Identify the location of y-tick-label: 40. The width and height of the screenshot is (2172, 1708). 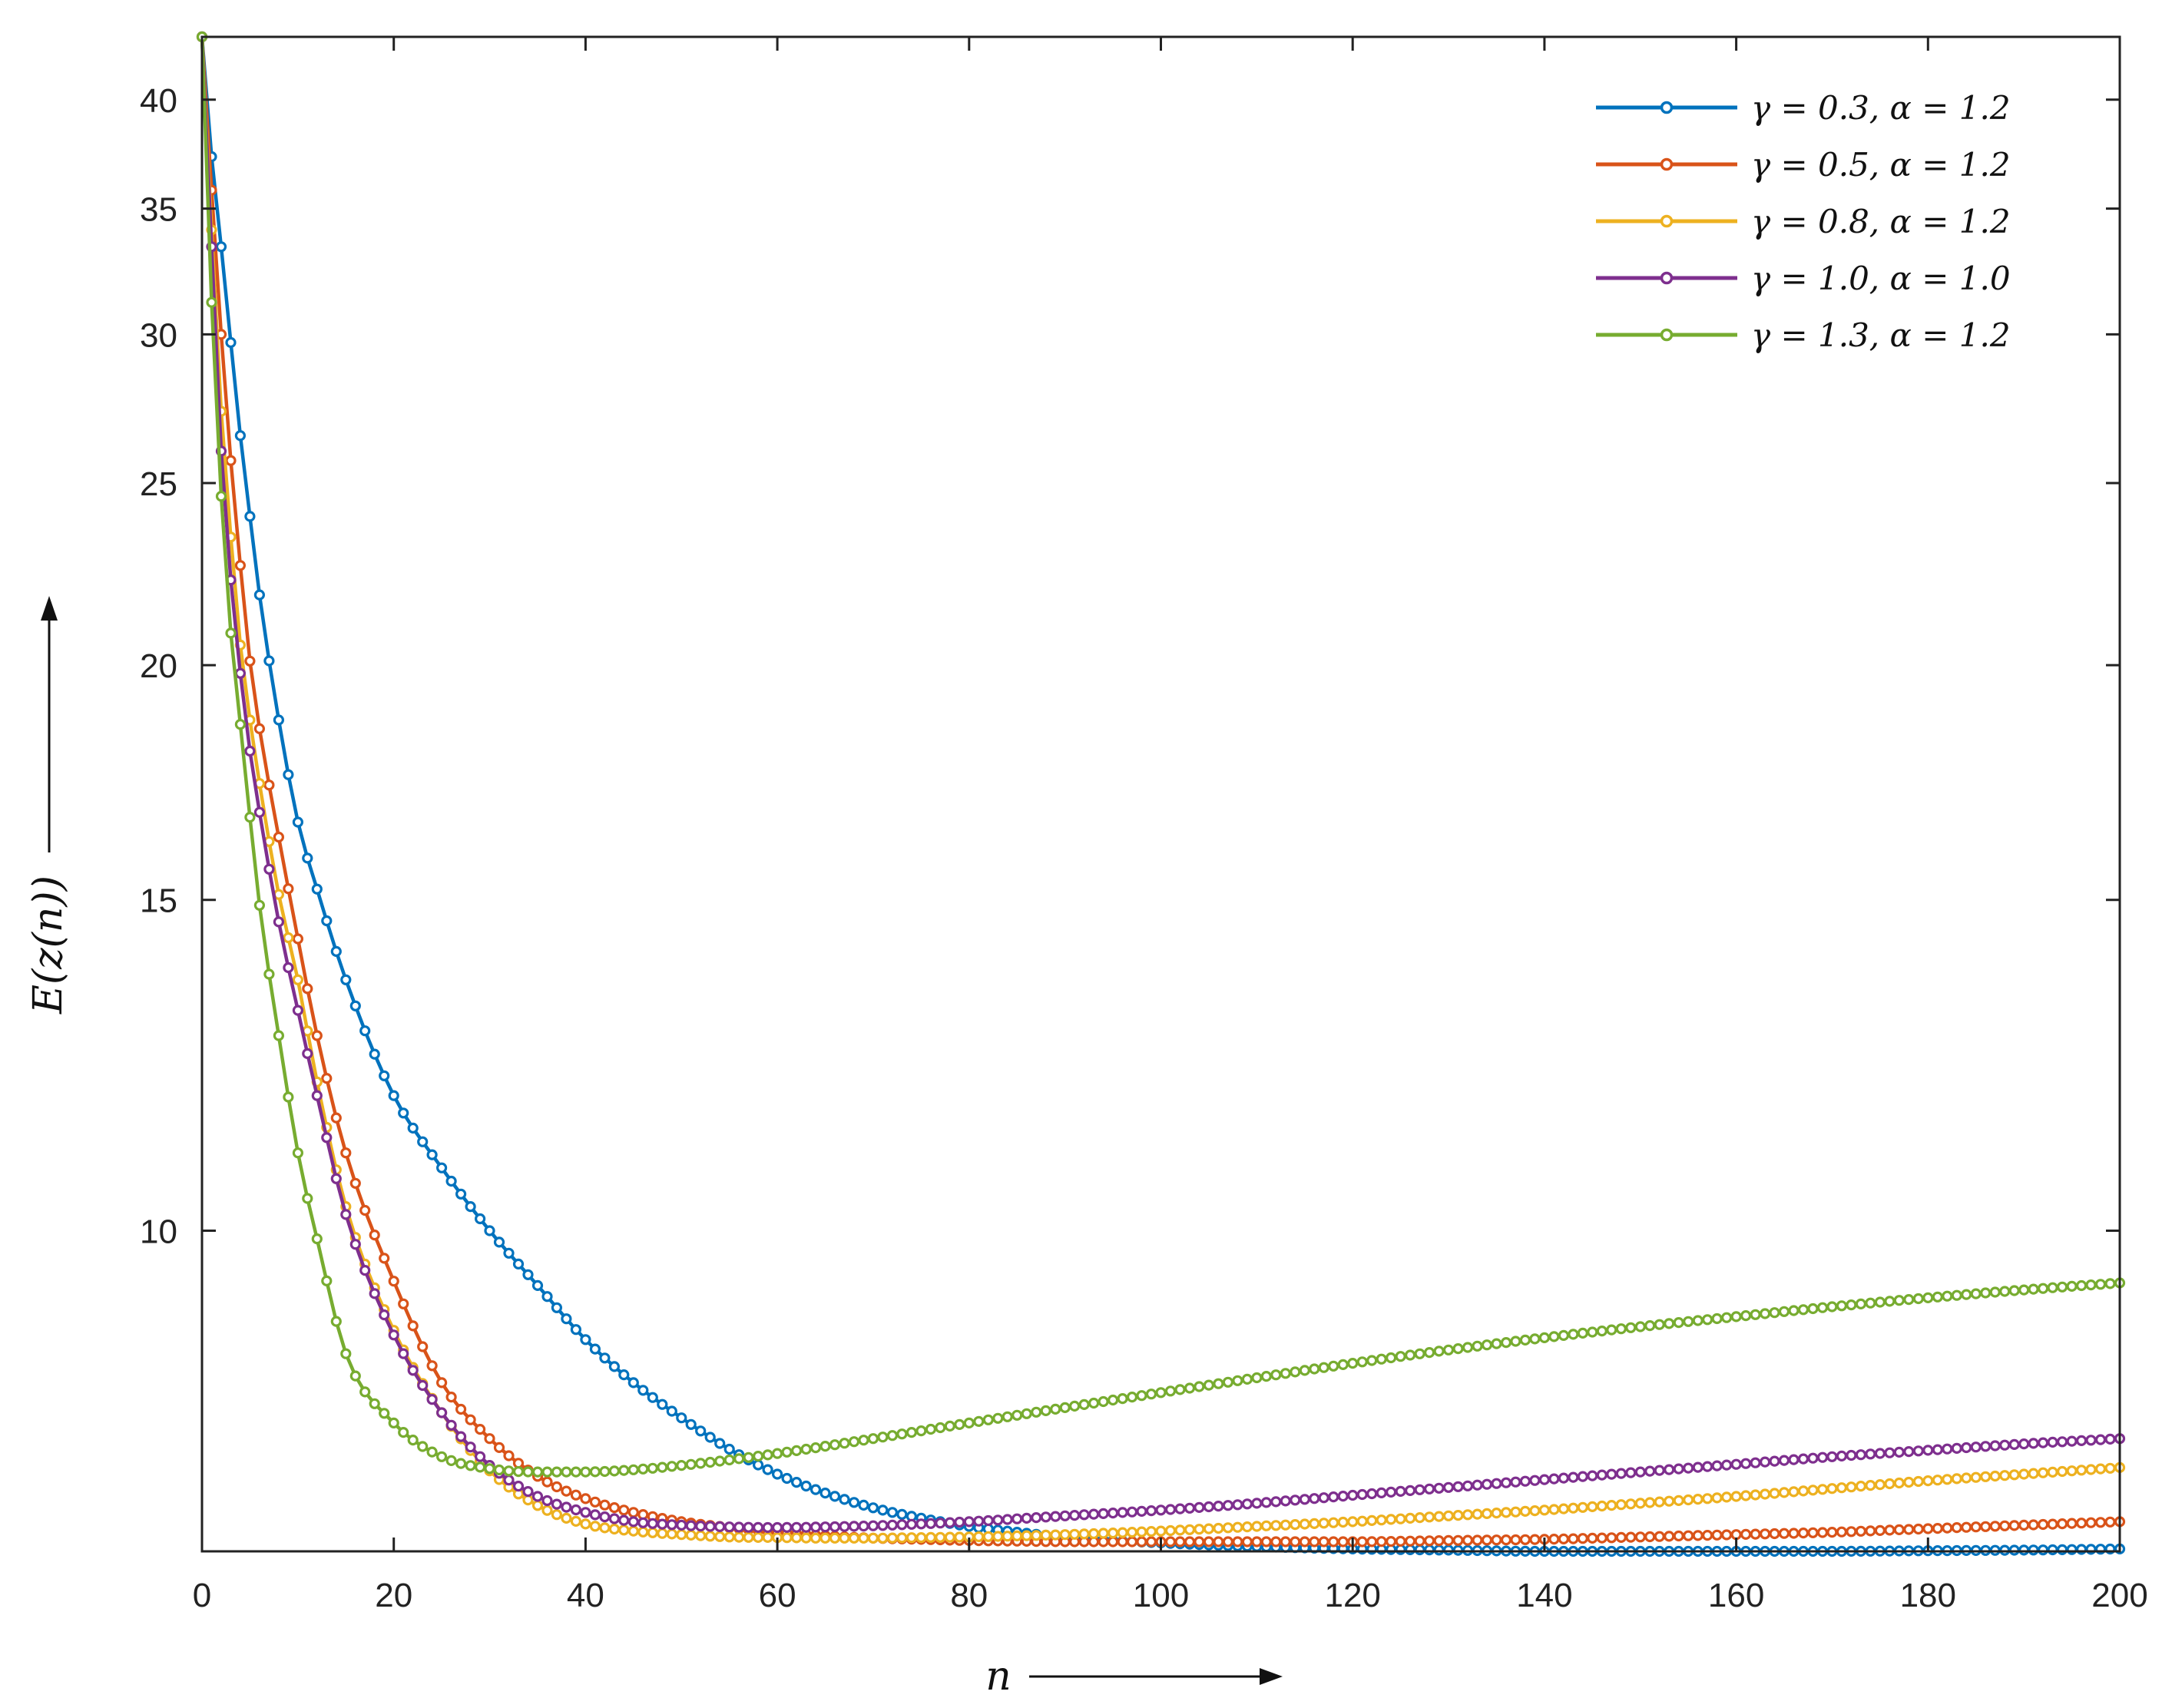
(158, 101).